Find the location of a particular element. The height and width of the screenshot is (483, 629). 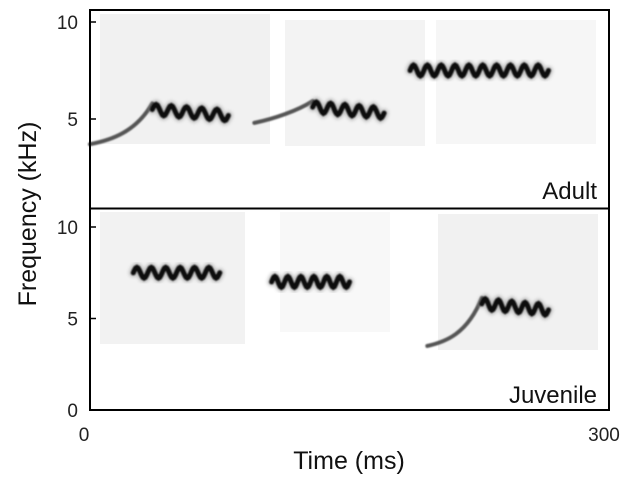

panel-label-juvenile: Juvenile is located at coordinates (553, 395).